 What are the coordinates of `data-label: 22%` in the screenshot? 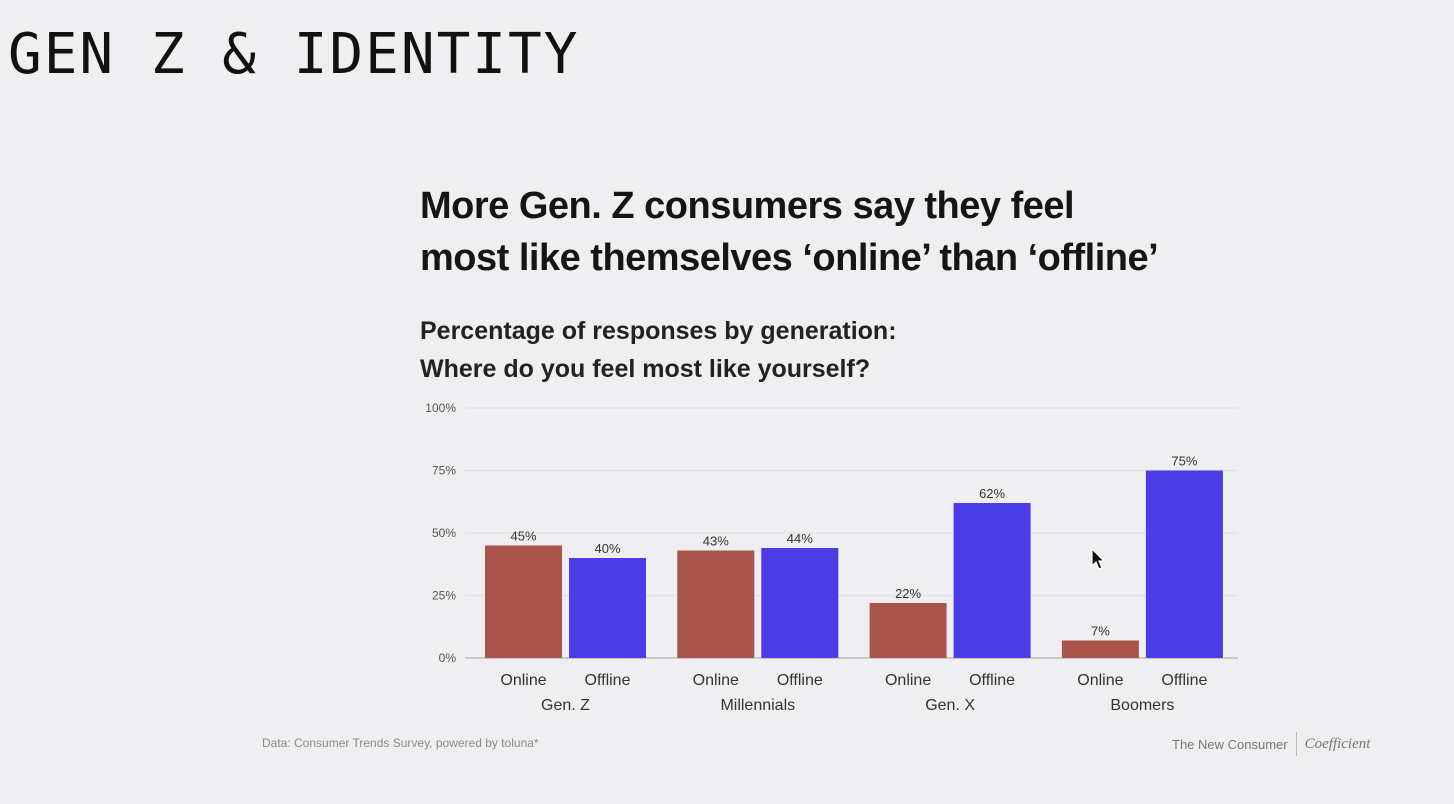 It's located at (908, 593).